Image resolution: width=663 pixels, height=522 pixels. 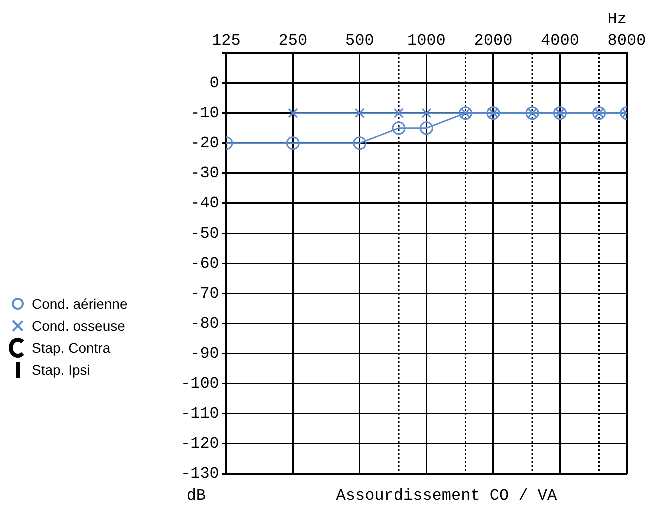 What do you see at coordinates (293, 41) in the screenshot?
I see `x-tick-label: 250` at bounding box center [293, 41].